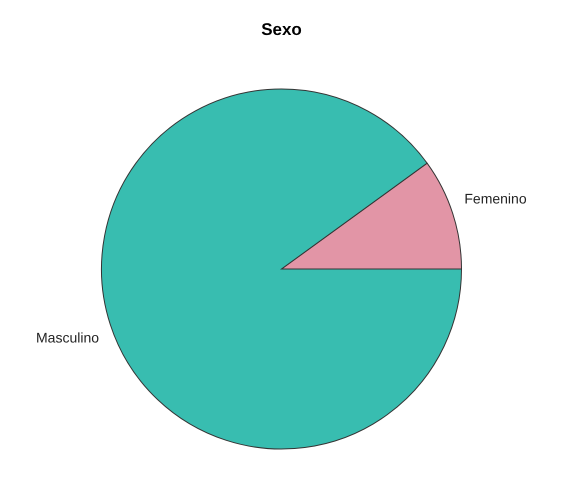  Describe the element at coordinates (281, 29) in the screenshot. I see `chart-title: Sexo` at that location.